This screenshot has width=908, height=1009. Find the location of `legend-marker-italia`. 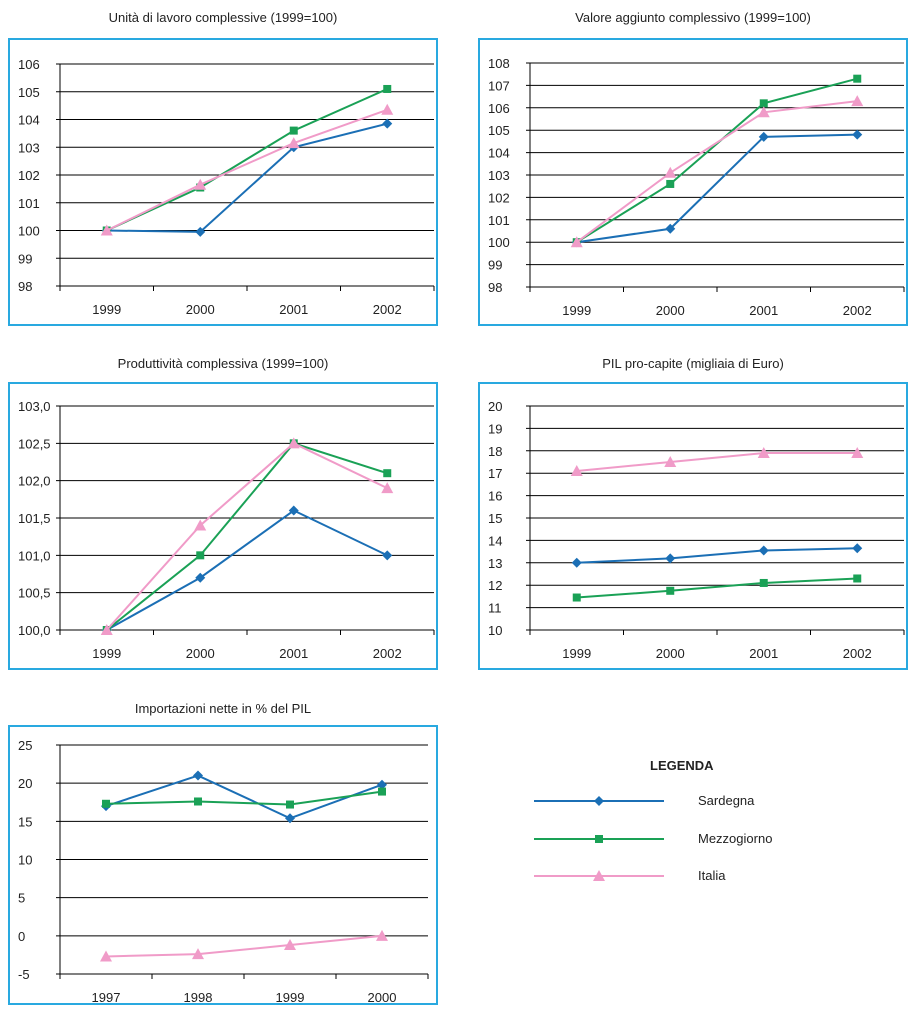

legend-marker-italia is located at coordinates (599, 875).